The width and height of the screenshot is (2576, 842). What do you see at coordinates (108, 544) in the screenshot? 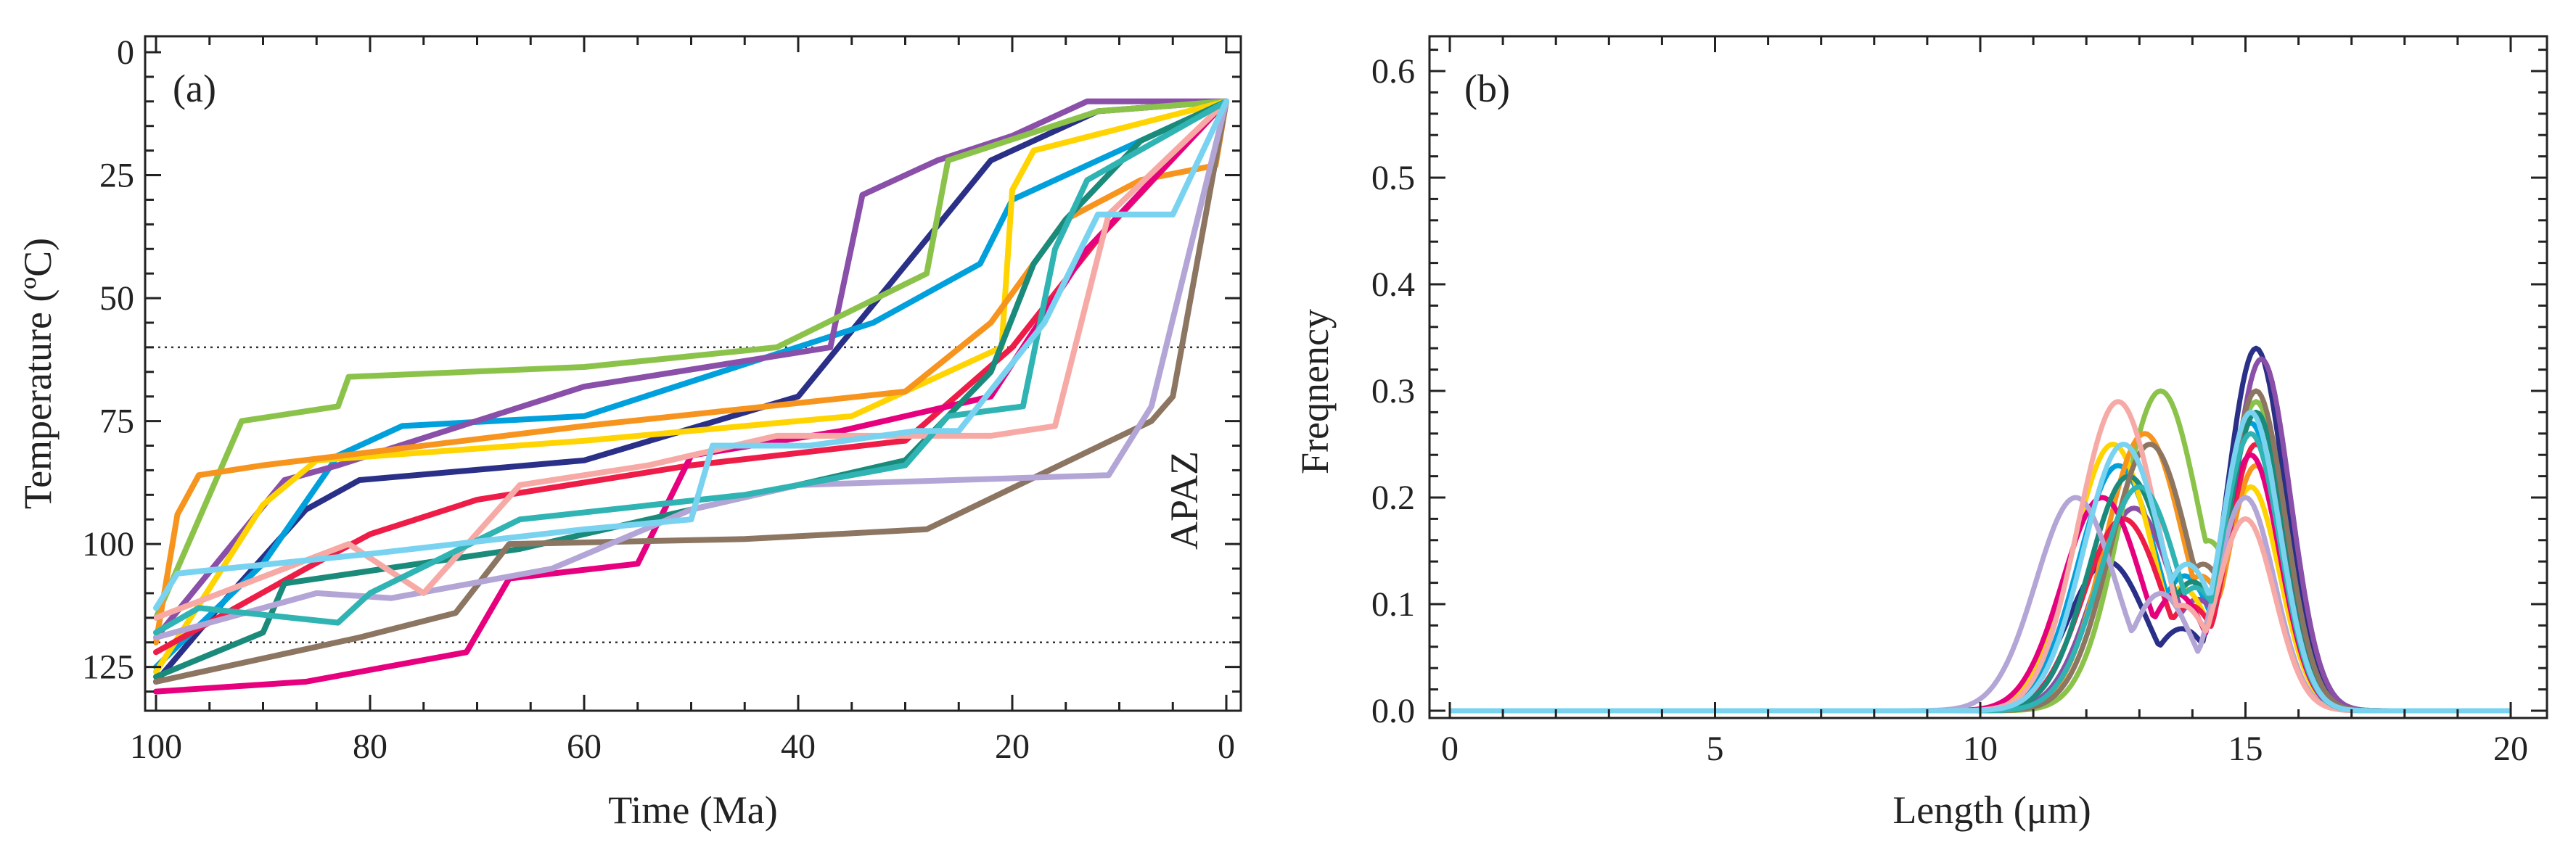
I see `panel-a-ytick-label: 100` at bounding box center [108, 544].